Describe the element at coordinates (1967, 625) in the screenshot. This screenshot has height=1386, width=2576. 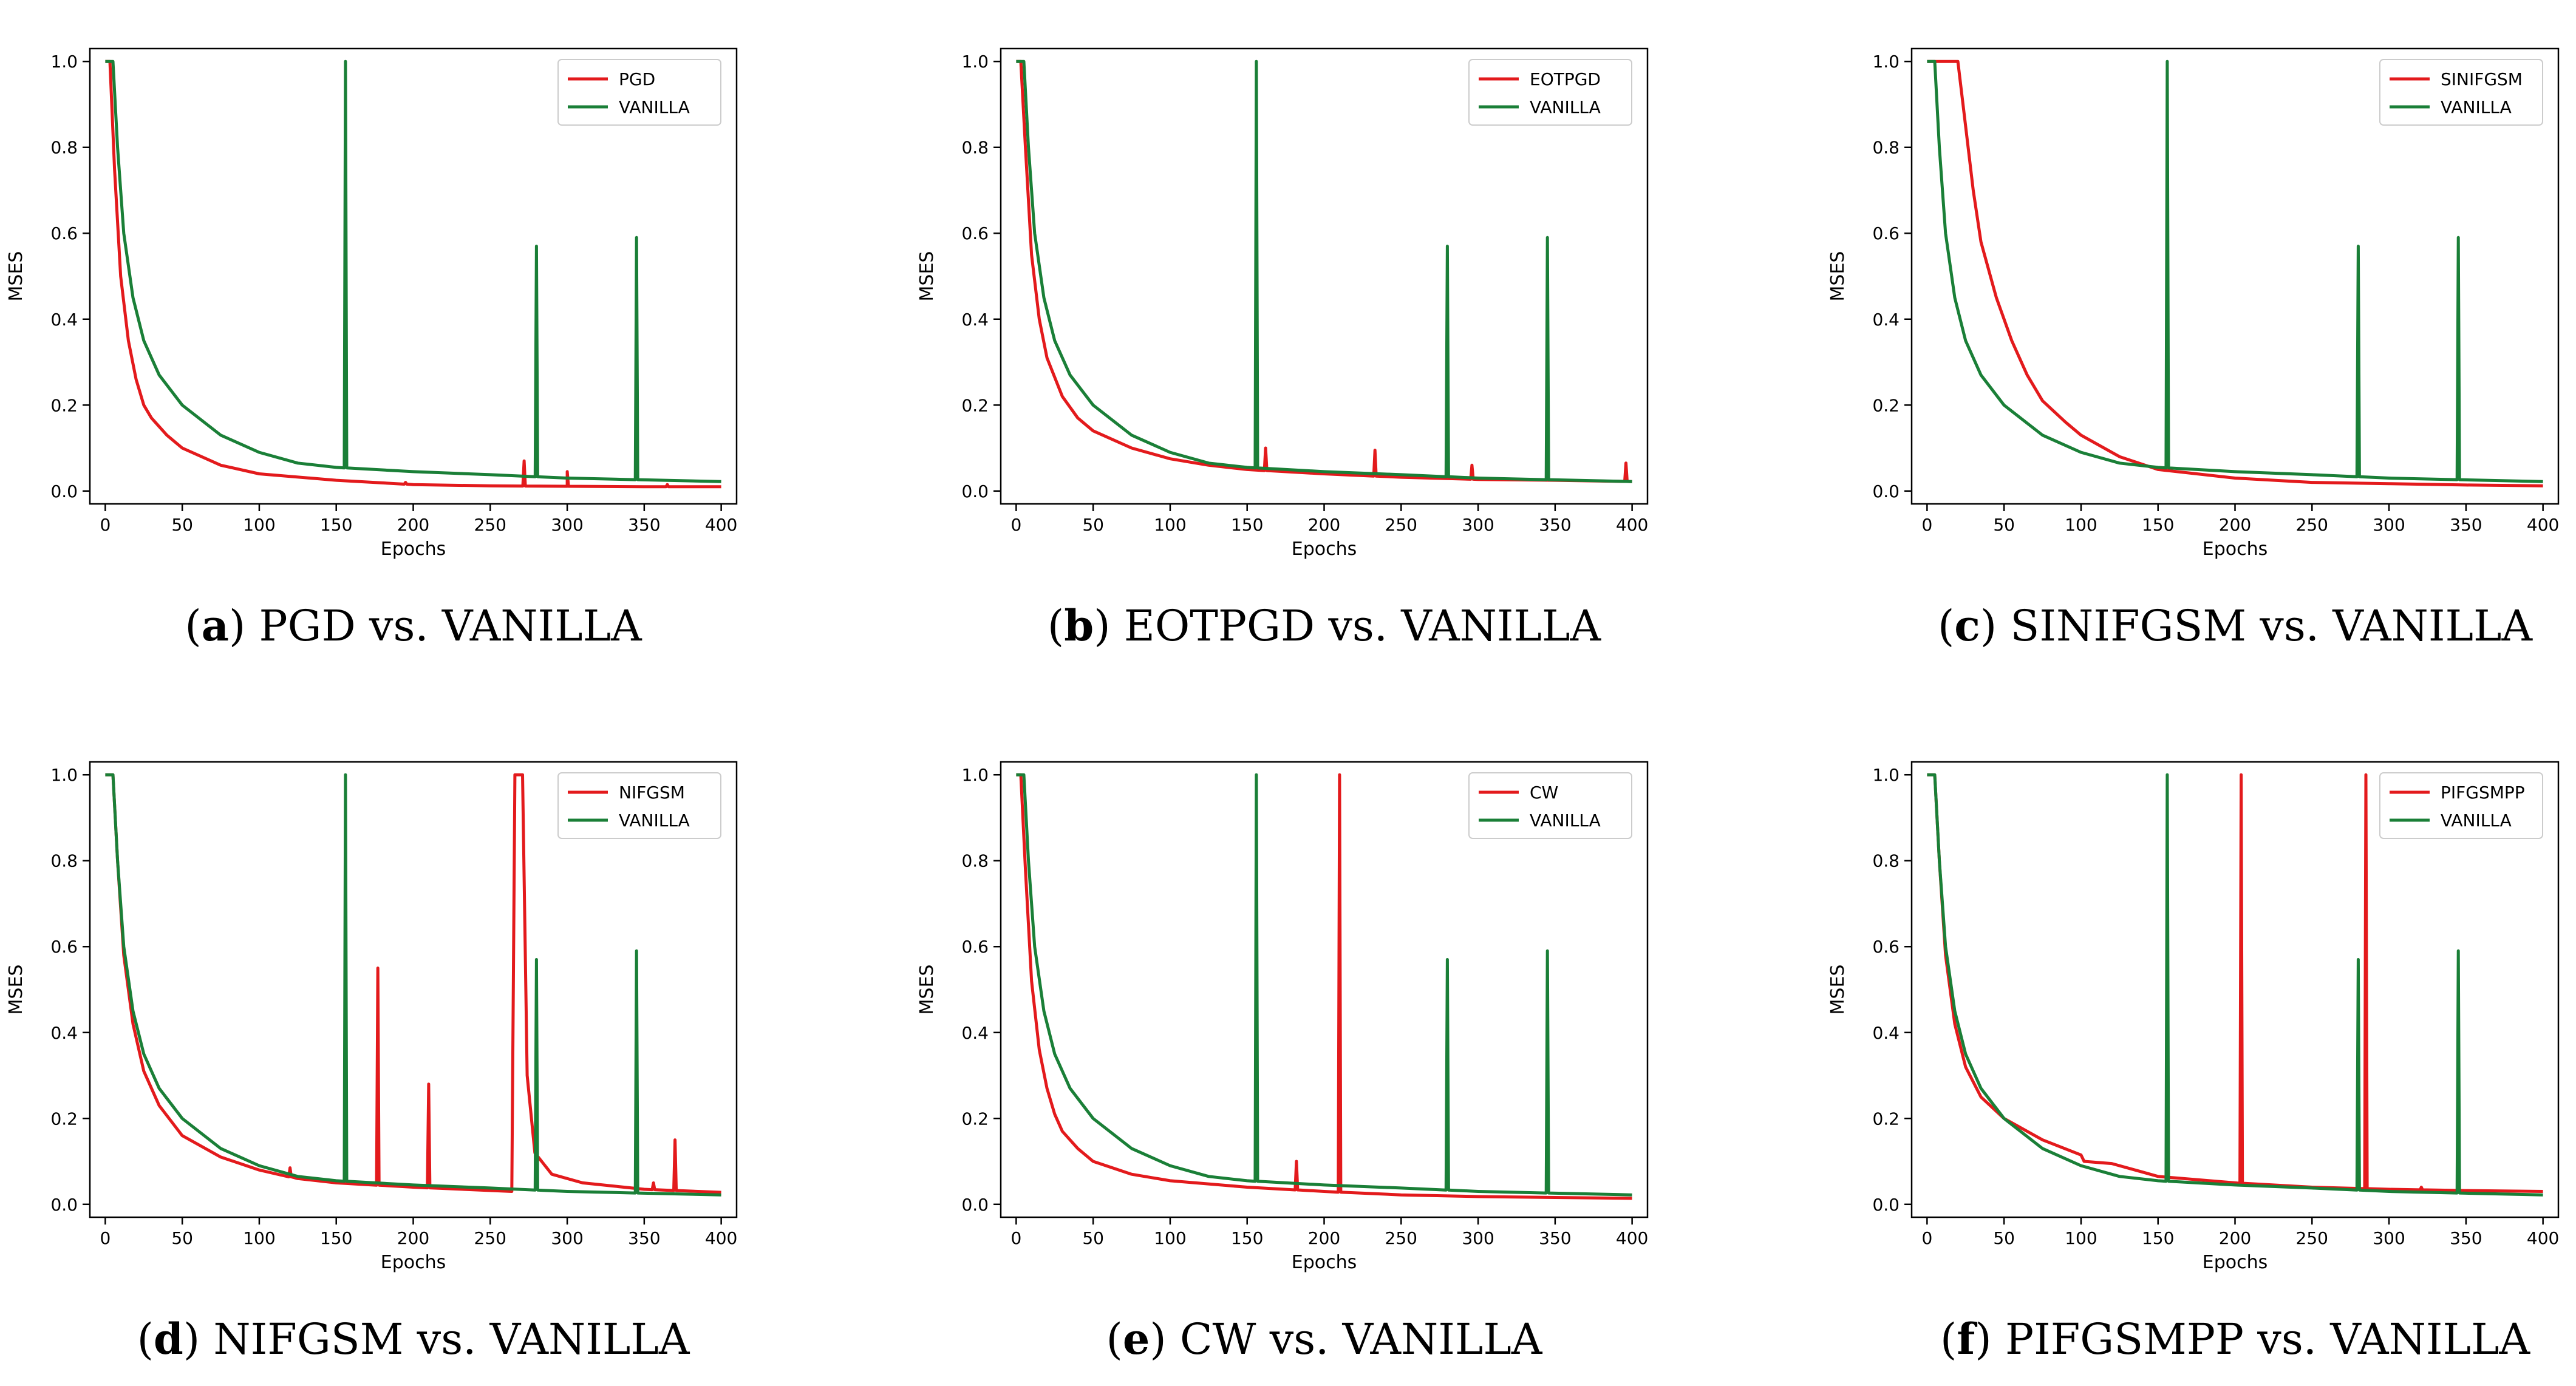
I see `caption-letter: c` at that location.